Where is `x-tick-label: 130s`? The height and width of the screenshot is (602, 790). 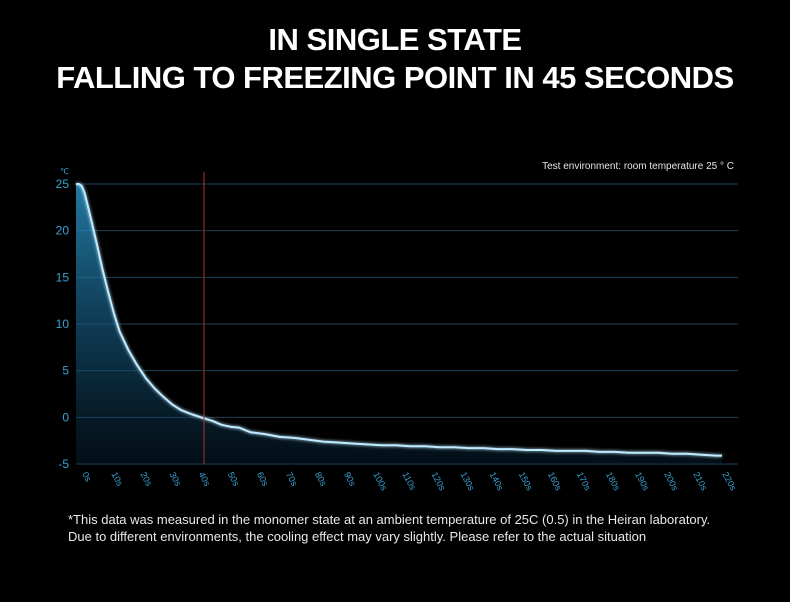
x-tick-label: 130s is located at coordinates (468, 481).